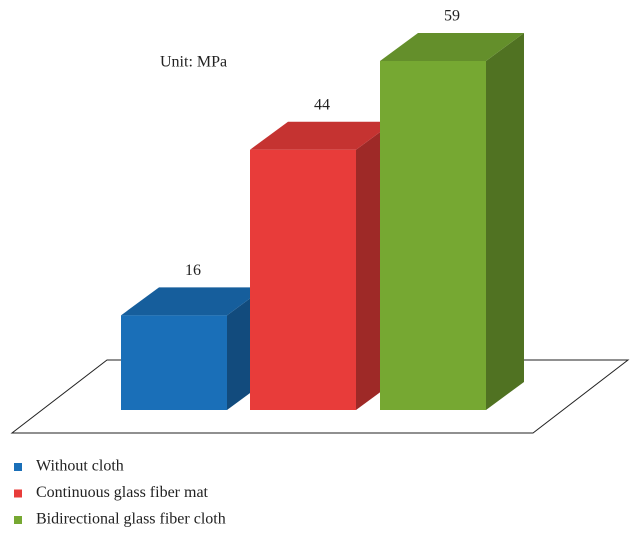 This screenshot has width=631, height=539. What do you see at coordinates (322, 104) in the screenshot?
I see `data-label: 44` at bounding box center [322, 104].